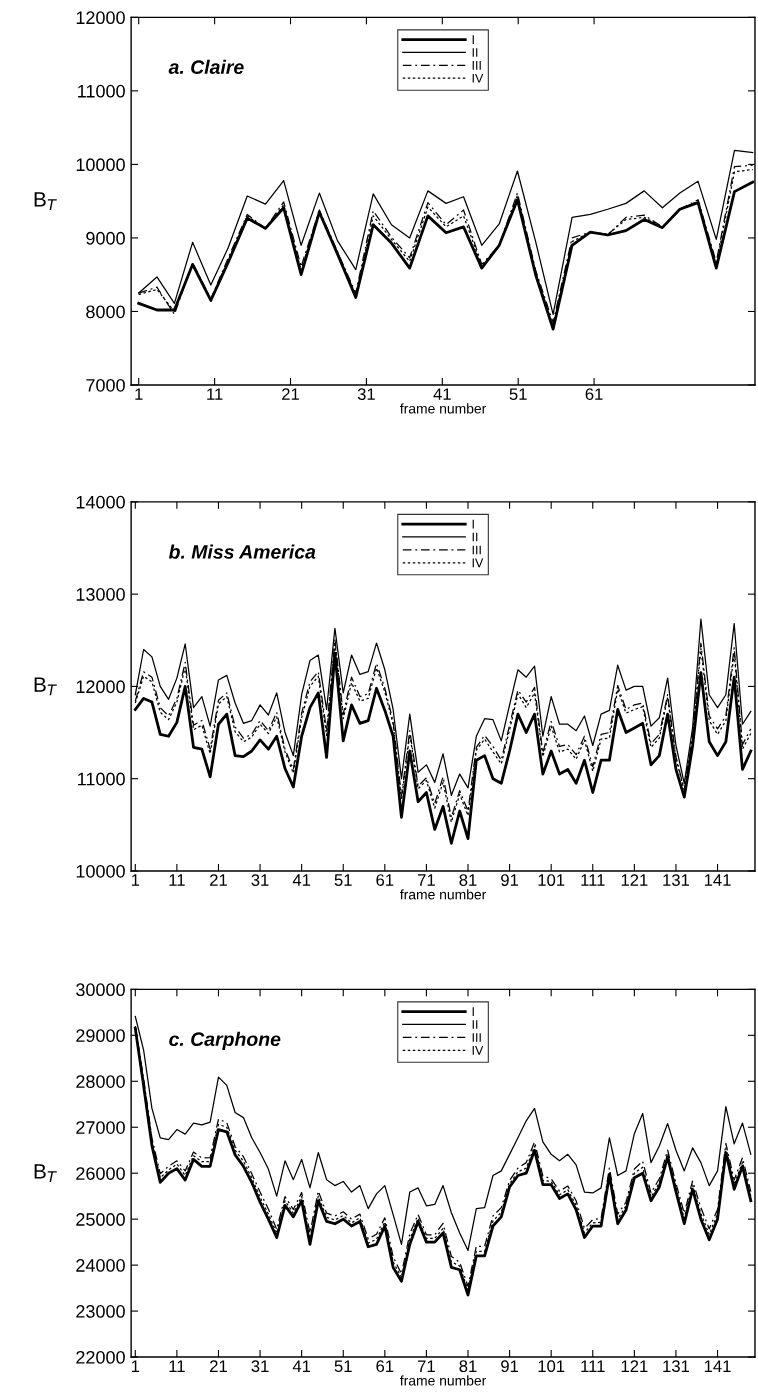 This screenshot has width=758, height=1398. Describe the element at coordinates (100, 594) in the screenshot. I see `y-tick-label: 13000` at that location.